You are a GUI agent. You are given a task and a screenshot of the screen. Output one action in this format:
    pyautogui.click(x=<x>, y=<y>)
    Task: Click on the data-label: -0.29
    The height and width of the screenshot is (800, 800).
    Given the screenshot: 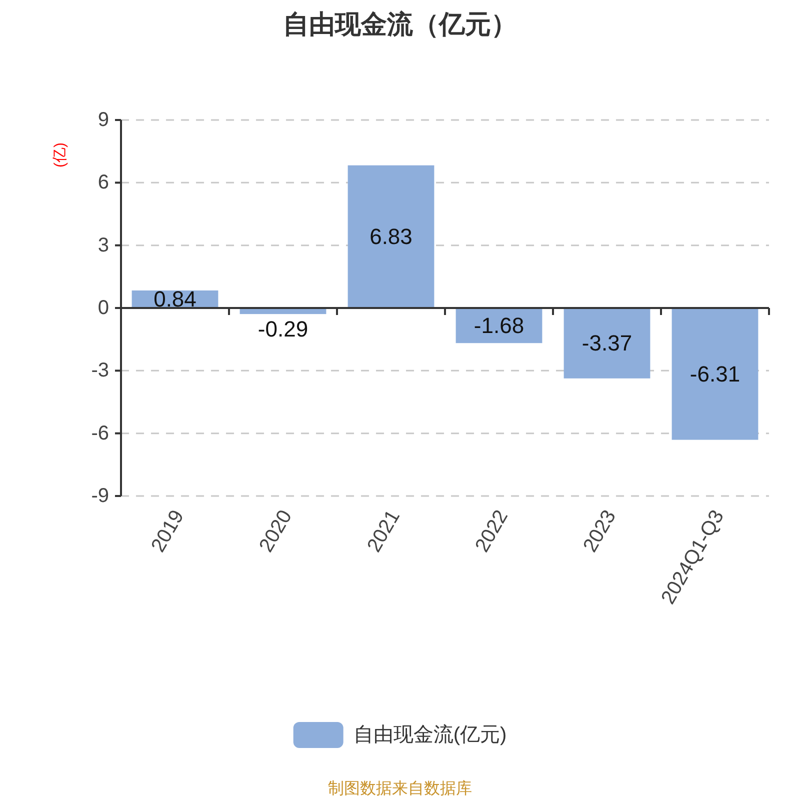 What is the action you would take?
    pyautogui.click(x=283, y=329)
    